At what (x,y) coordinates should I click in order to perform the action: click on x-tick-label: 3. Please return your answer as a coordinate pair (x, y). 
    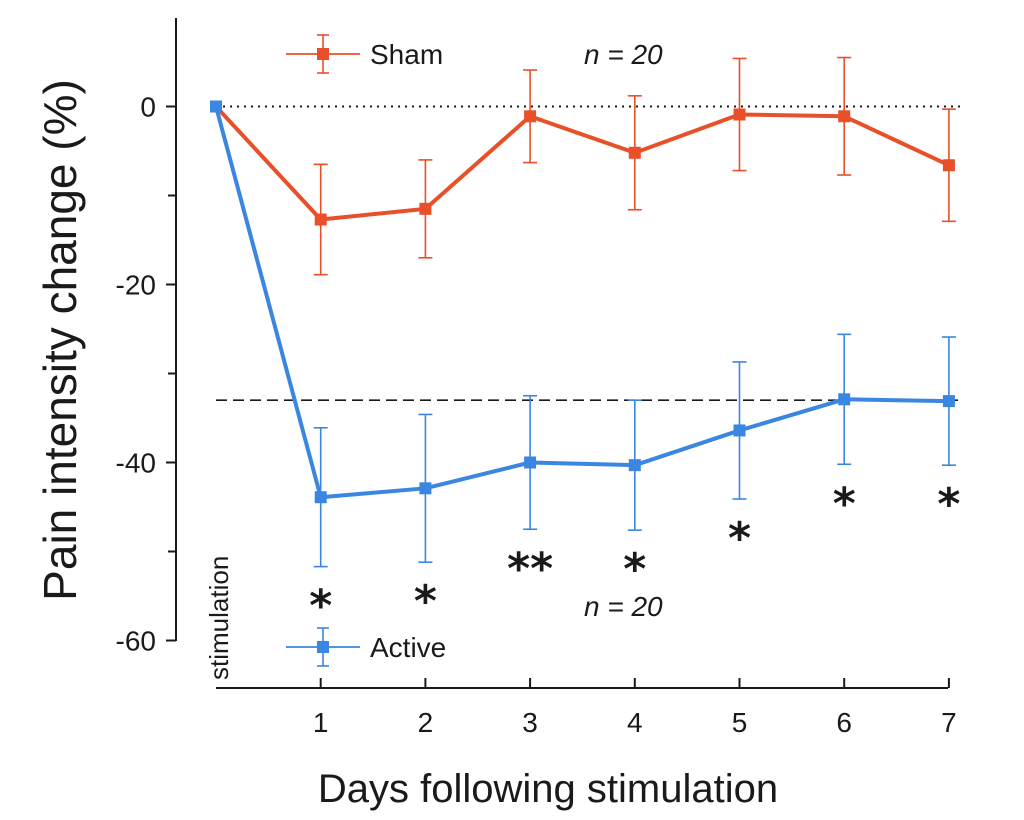
    Looking at the image, I should click on (530, 722).